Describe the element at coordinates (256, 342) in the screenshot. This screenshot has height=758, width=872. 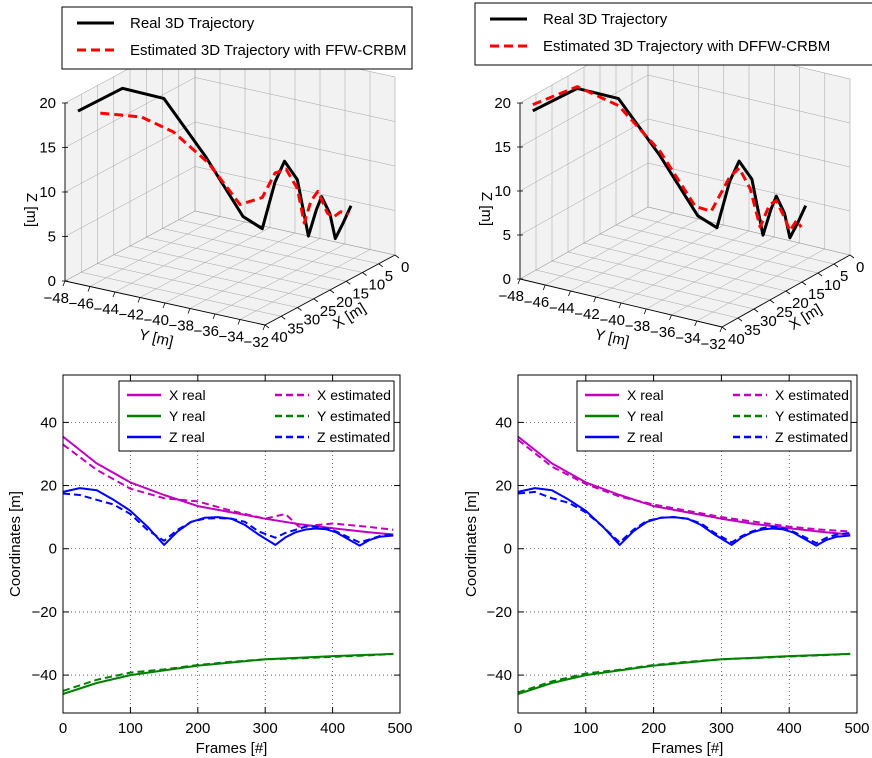
I see `y-tick-label: −32` at that location.